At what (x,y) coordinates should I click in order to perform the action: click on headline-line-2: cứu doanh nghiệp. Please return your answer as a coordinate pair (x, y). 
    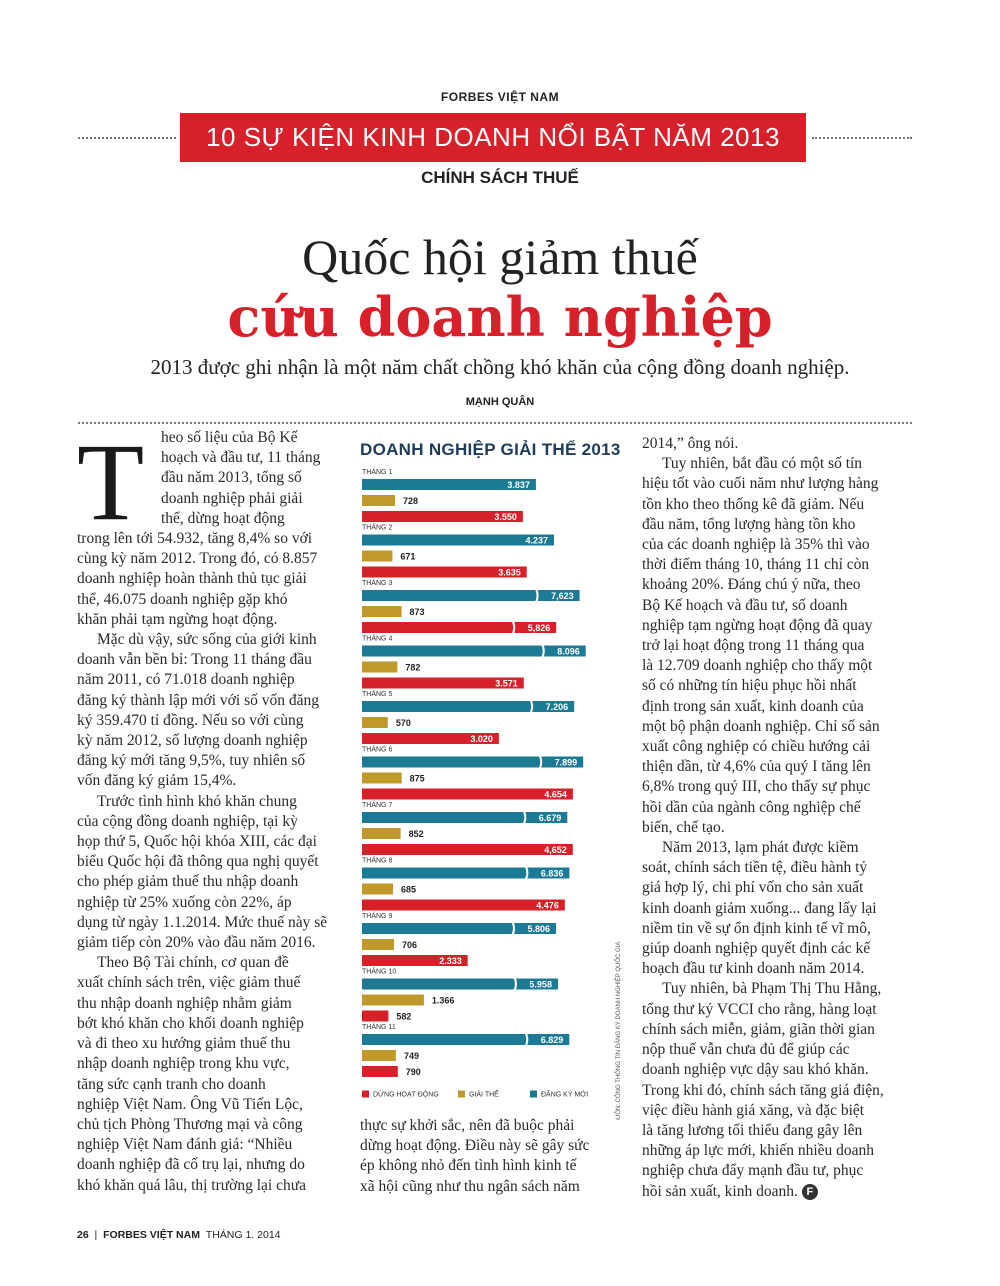
    Looking at the image, I should click on (500, 317).